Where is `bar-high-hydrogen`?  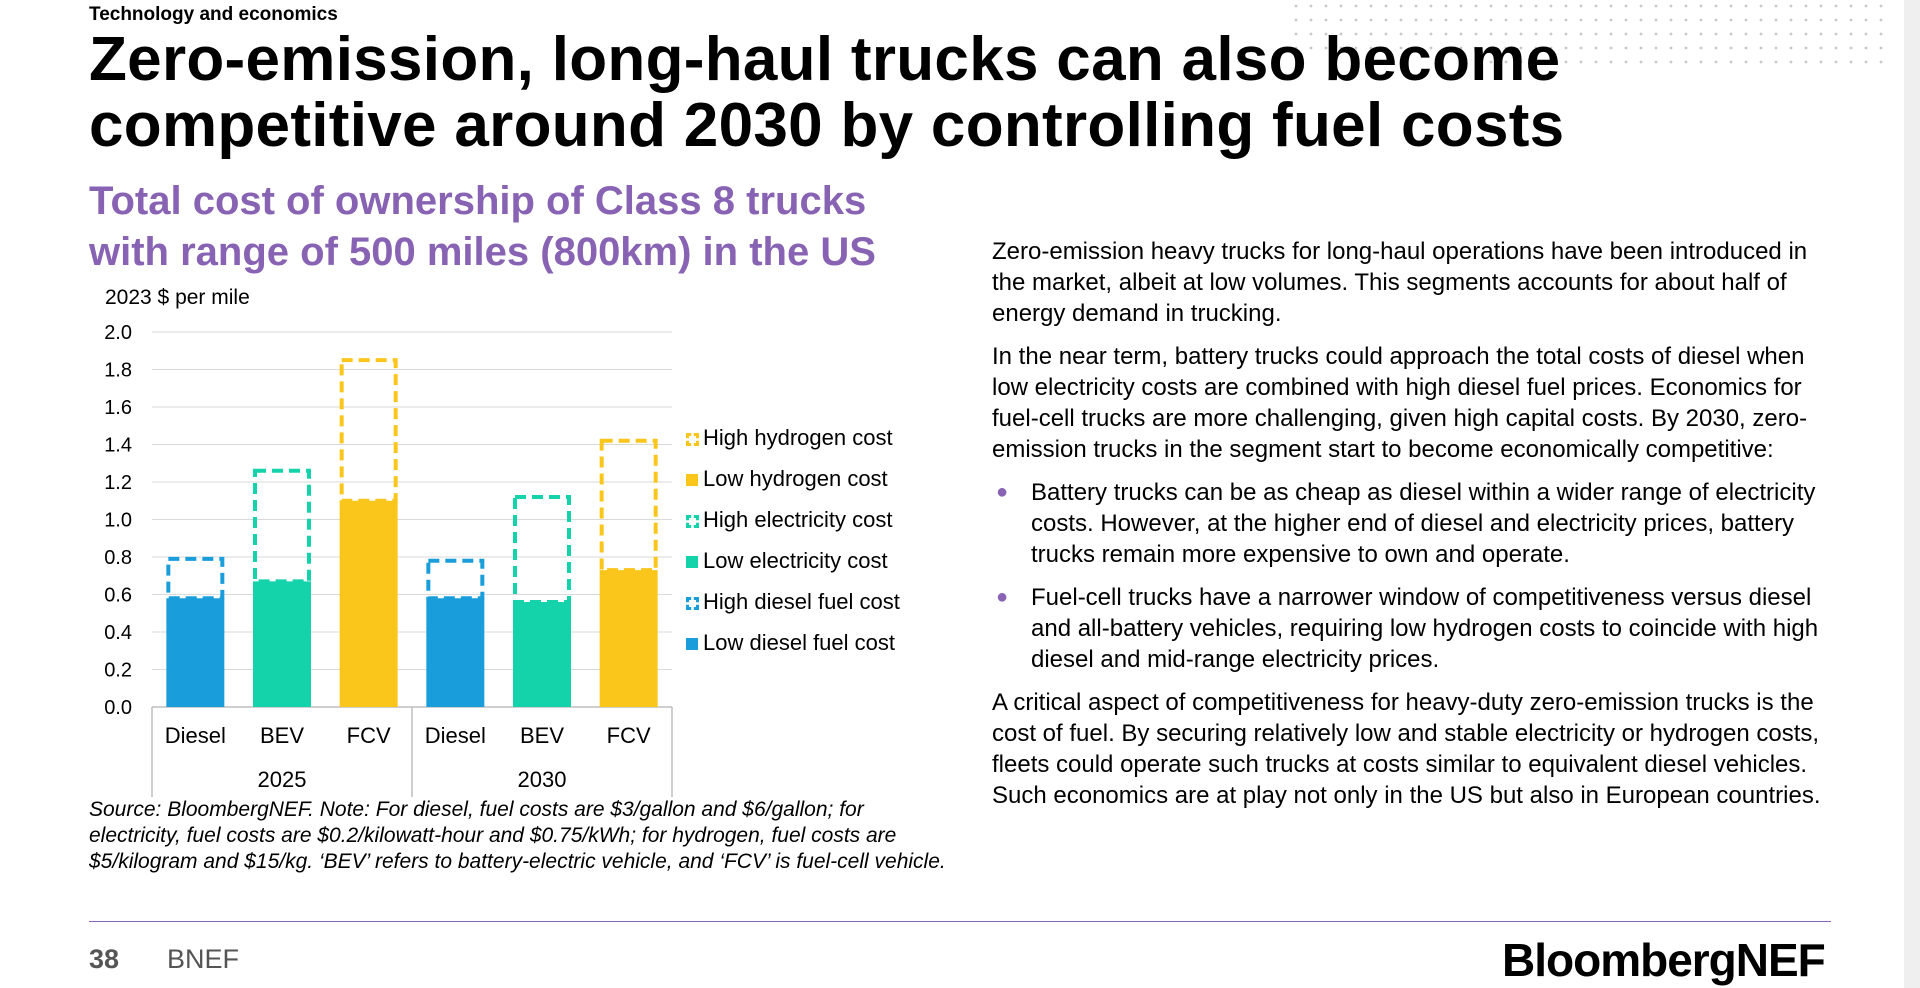 bar-high-hydrogen is located at coordinates (628, 505).